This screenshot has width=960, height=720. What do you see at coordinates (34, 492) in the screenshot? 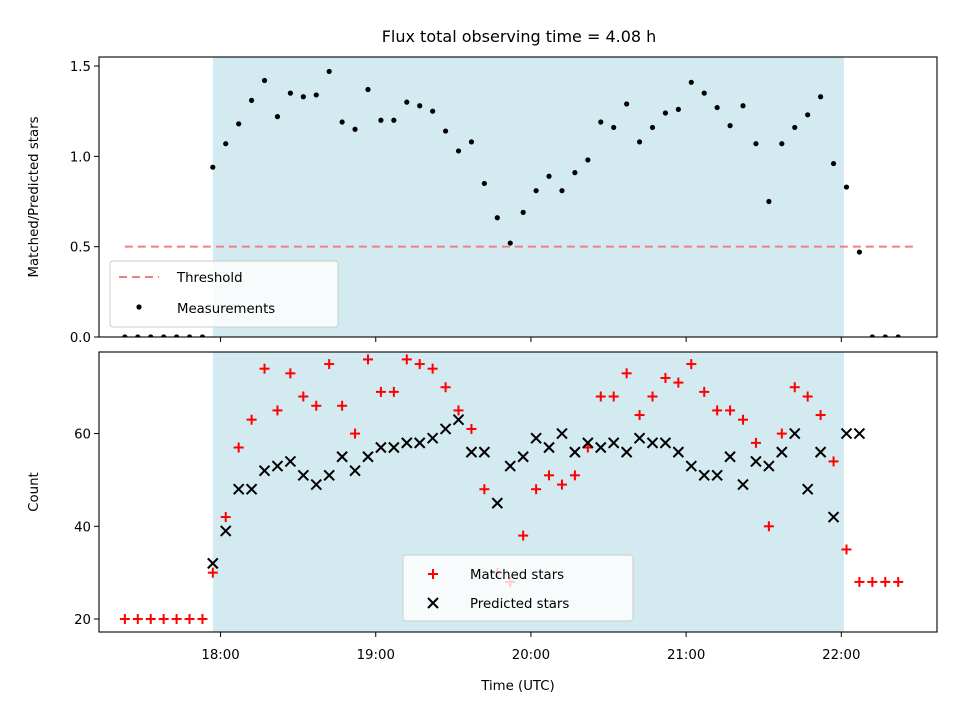
I see `y-axis-label: Count` at bounding box center [34, 492].